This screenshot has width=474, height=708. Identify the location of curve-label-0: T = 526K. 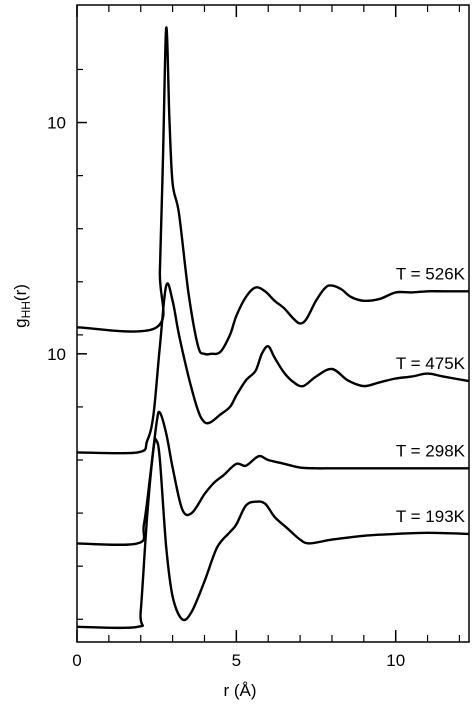
(431, 273).